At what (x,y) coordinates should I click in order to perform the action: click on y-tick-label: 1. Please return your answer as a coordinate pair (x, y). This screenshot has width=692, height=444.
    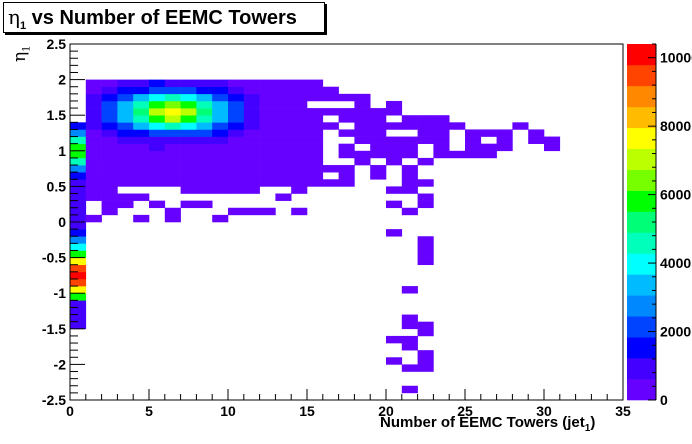
    Looking at the image, I should click on (62, 151).